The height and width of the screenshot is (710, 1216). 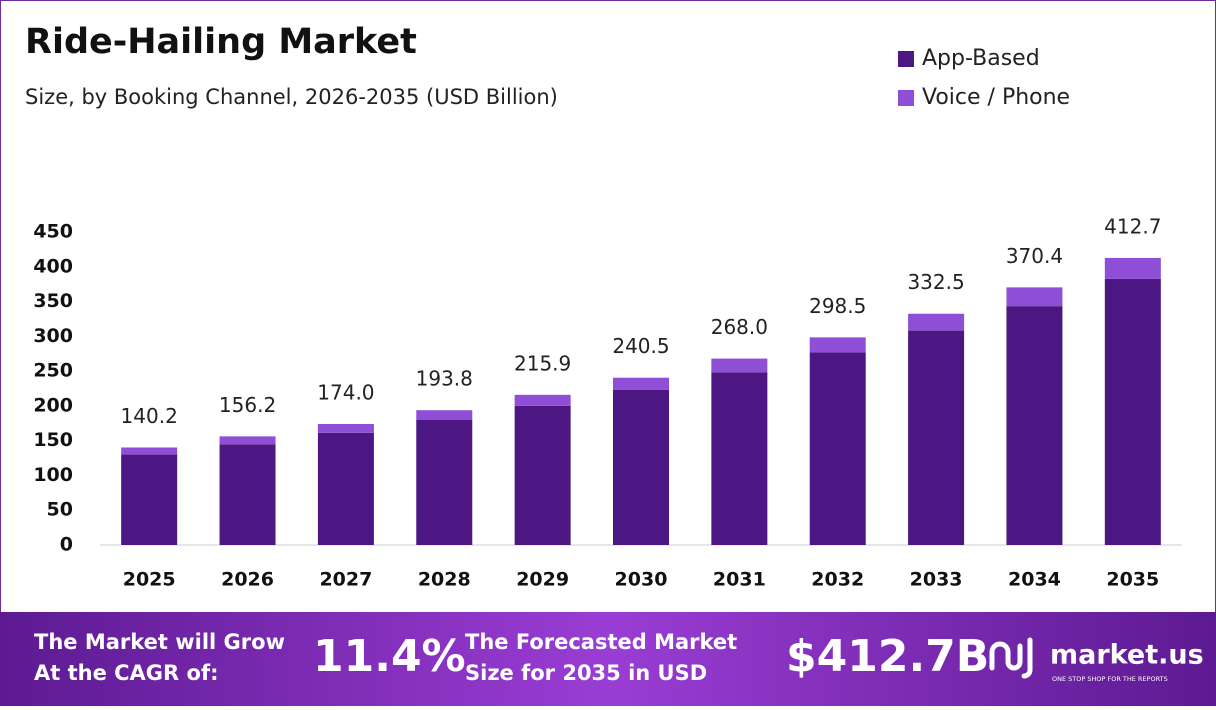 What do you see at coordinates (60, 510) in the screenshot?
I see `y-tick-label: 50` at bounding box center [60, 510].